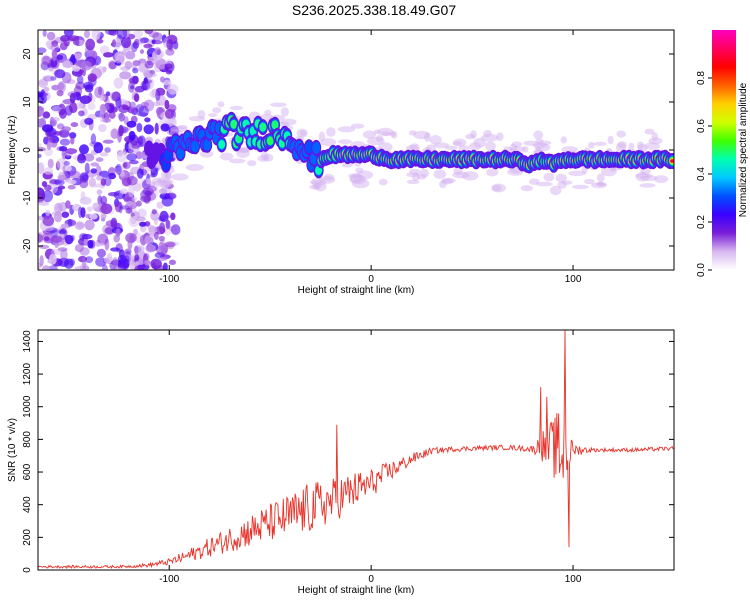  I want to click on colorbar-gradient, so click(724, 150).